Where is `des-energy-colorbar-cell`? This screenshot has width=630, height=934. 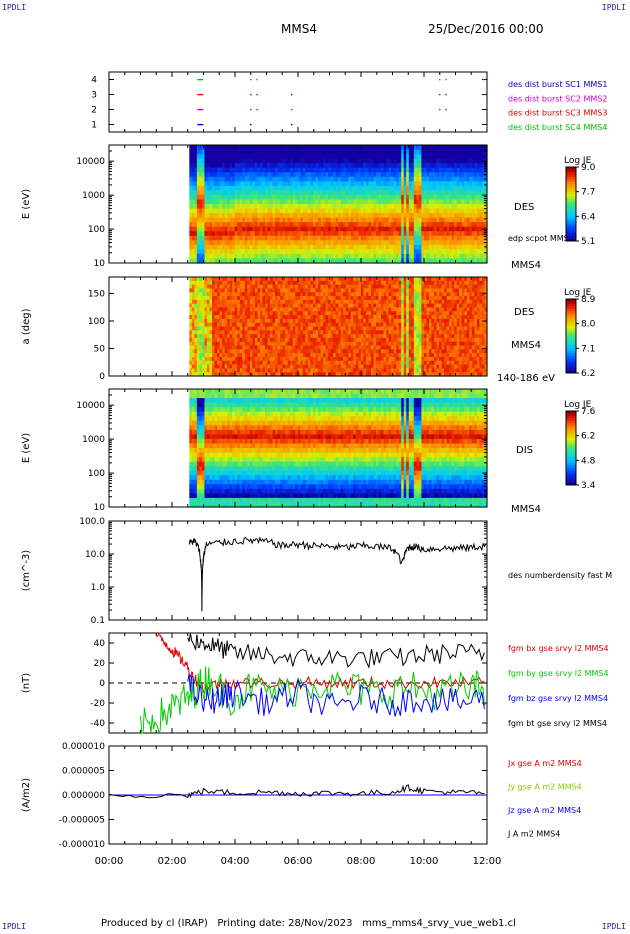
des-energy-colorbar-cell is located at coordinates (571, 186).